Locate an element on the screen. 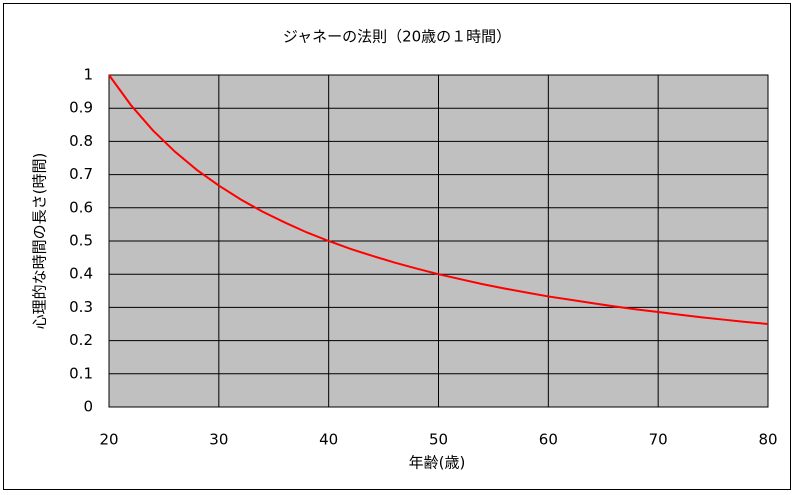 The height and width of the screenshot is (495, 795). x-tick-label: 70 is located at coordinates (658, 440).